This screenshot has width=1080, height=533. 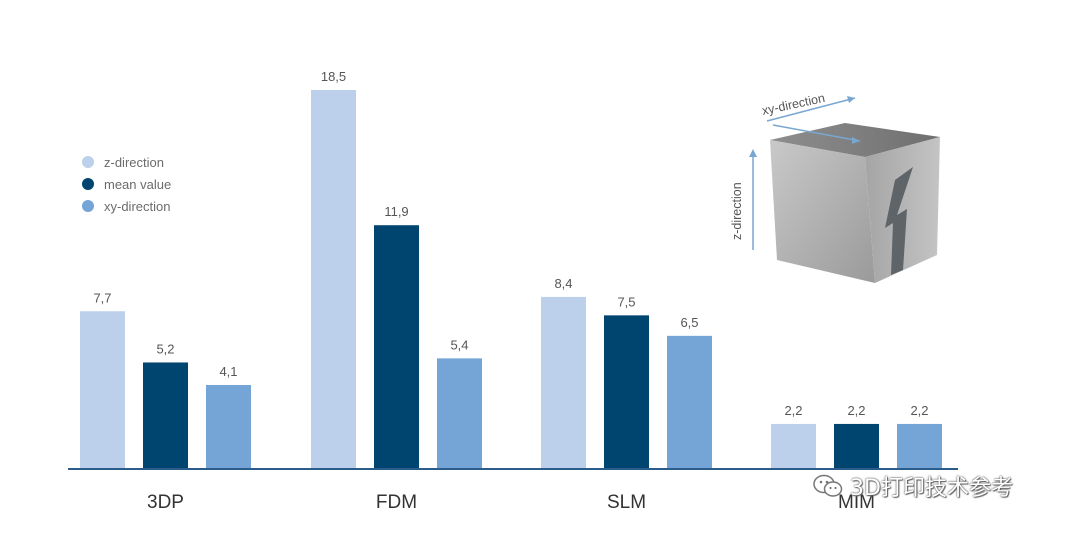 I want to click on legend-item-xy-direction: xy-direction, so click(x=126, y=206).